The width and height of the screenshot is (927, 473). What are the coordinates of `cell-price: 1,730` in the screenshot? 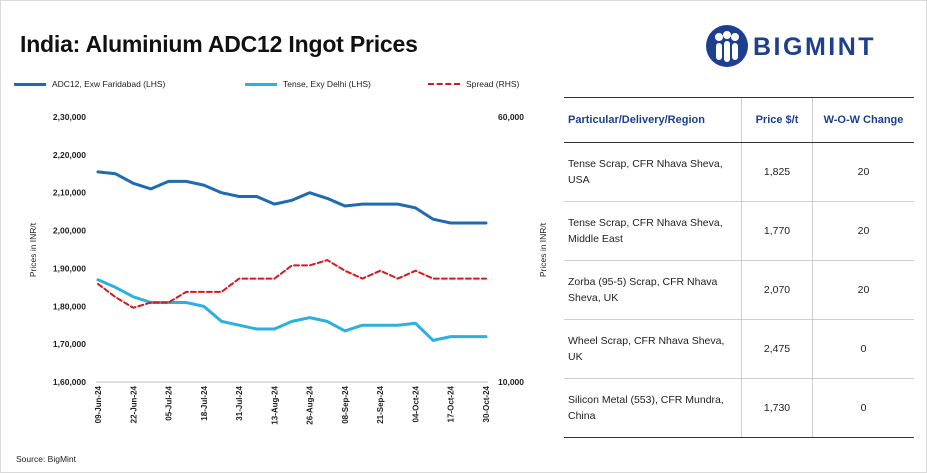 It's located at (777, 408).